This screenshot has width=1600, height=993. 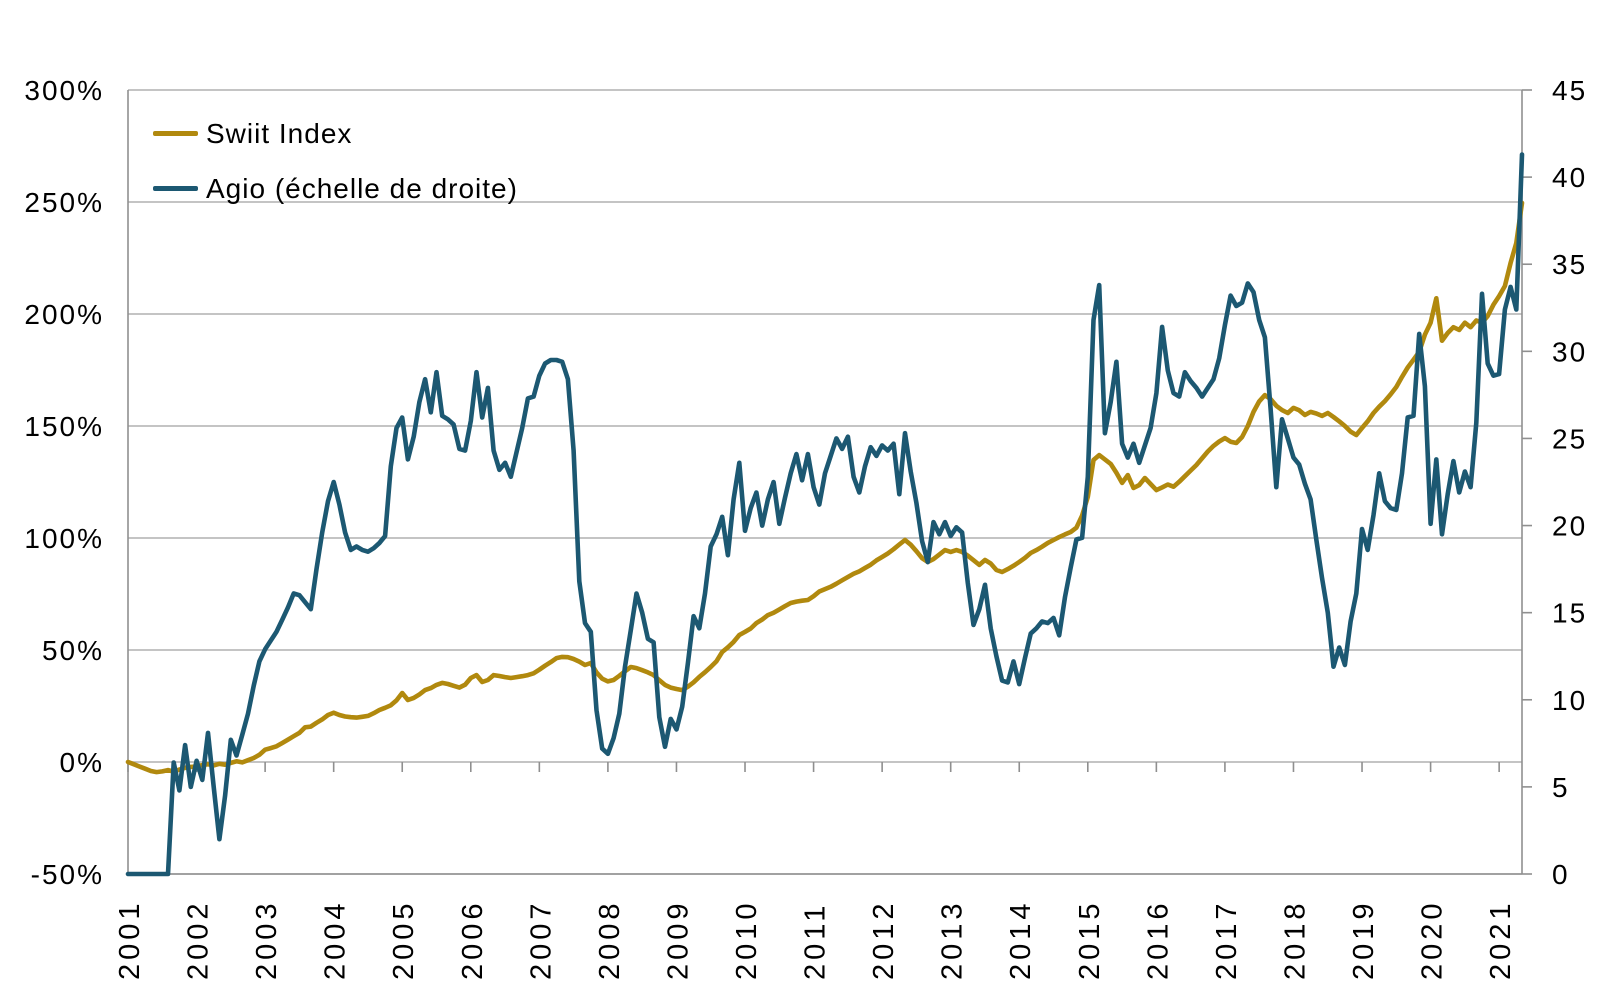 I want to click on chart-legend: Swiit Index Agio (échelle de droite), so click(x=335, y=161).